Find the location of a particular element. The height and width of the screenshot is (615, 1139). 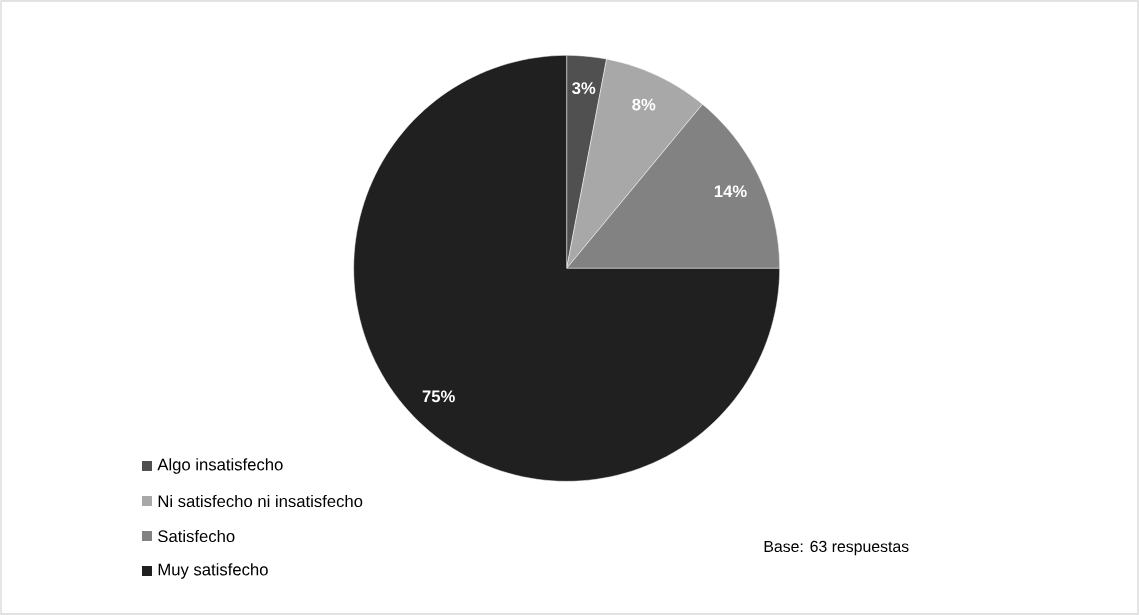

legend-label: Muy satisfecho is located at coordinates (213, 571).